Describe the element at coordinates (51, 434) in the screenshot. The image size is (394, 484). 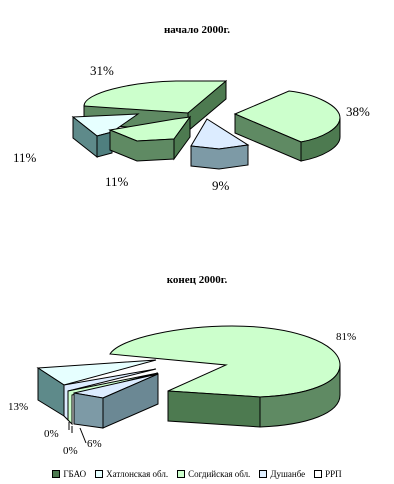
I see `chart-2-label-2: 0%` at that location.